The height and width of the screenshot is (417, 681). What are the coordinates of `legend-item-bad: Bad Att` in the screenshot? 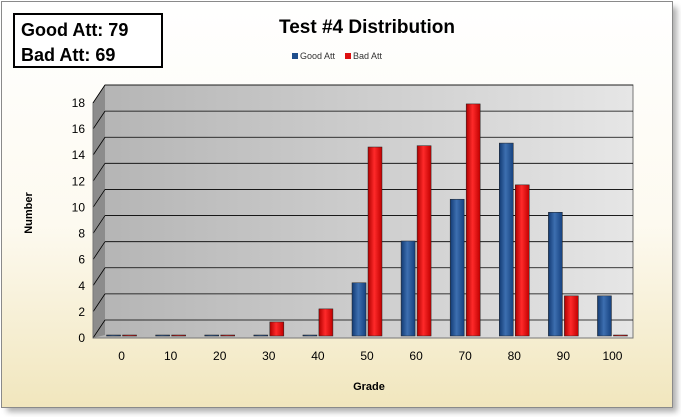 It's located at (363, 56).